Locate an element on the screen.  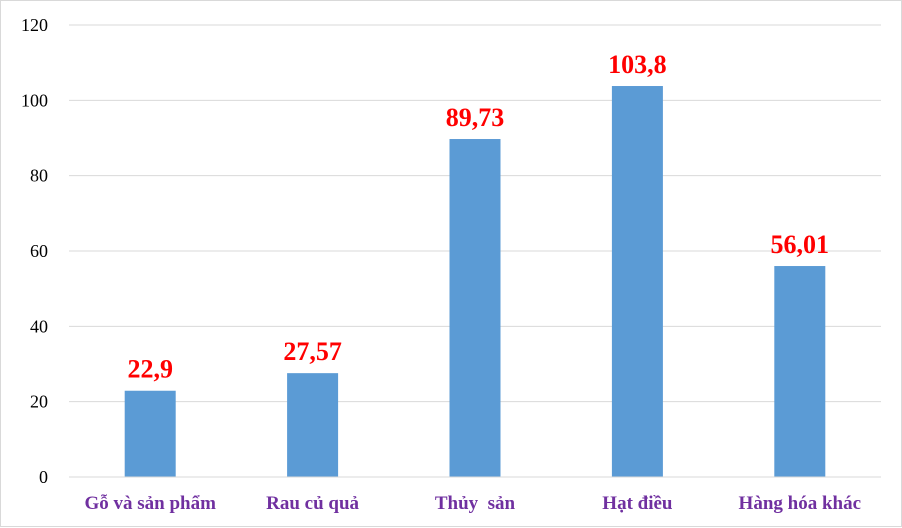
y-tick-label: 80 is located at coordinates (39, 176).